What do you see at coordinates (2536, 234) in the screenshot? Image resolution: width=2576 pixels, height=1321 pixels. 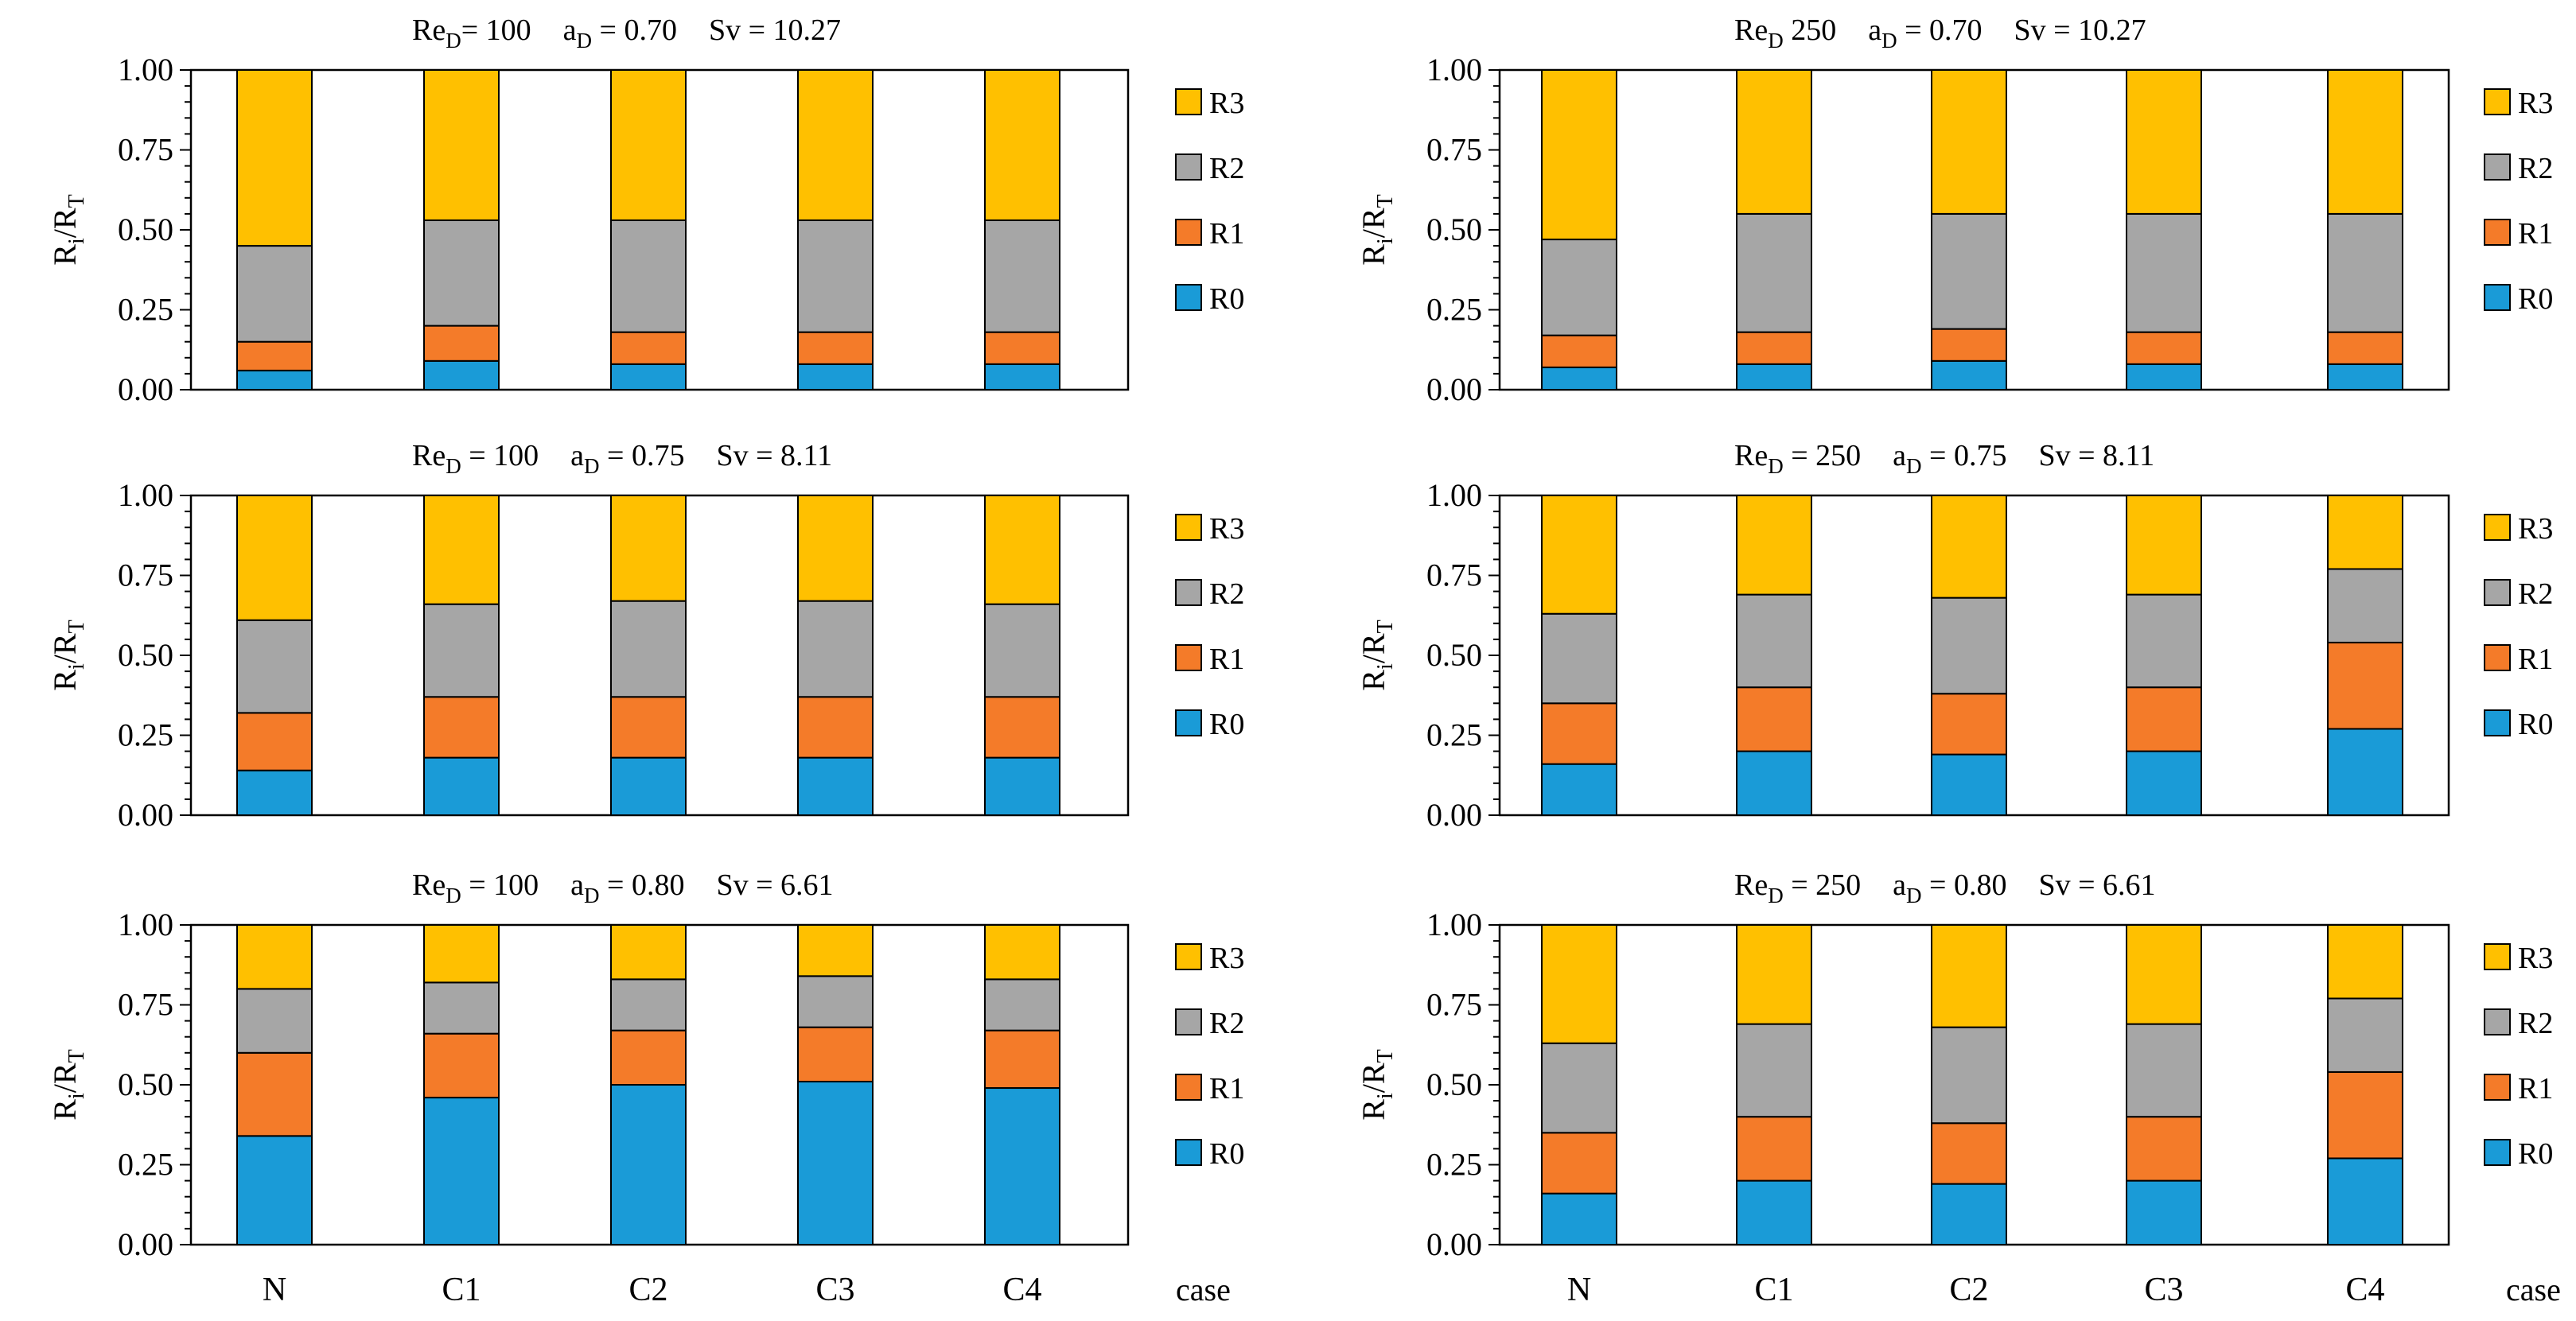 I see `legend-label-r1: R1` at bounding box center [2536, 234].